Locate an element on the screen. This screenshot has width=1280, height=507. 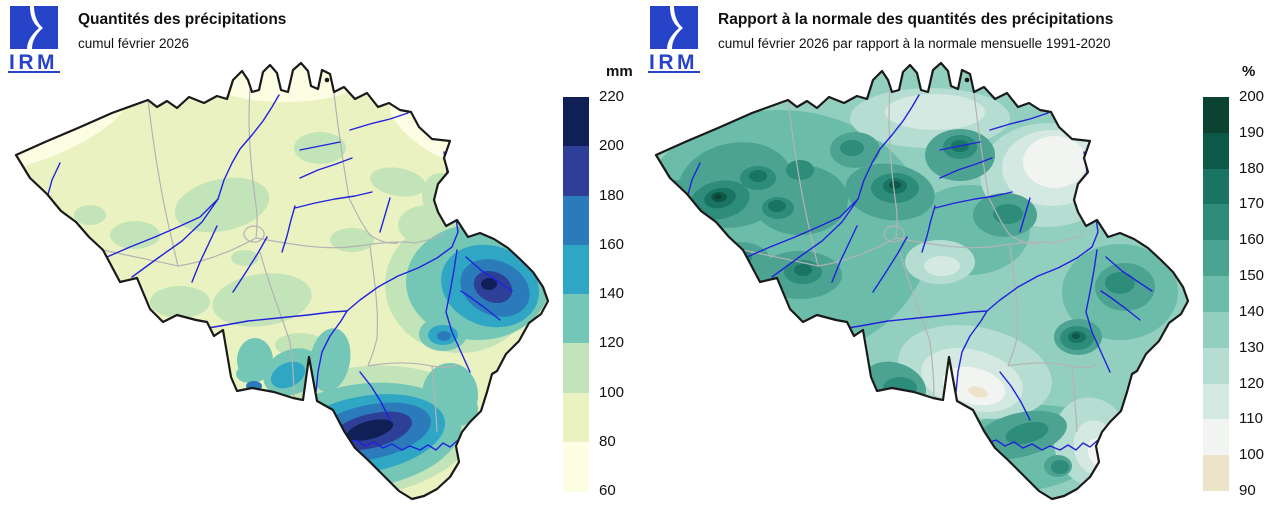
colorbar-tick-label: 190 is located at coordinates (1252, 132).